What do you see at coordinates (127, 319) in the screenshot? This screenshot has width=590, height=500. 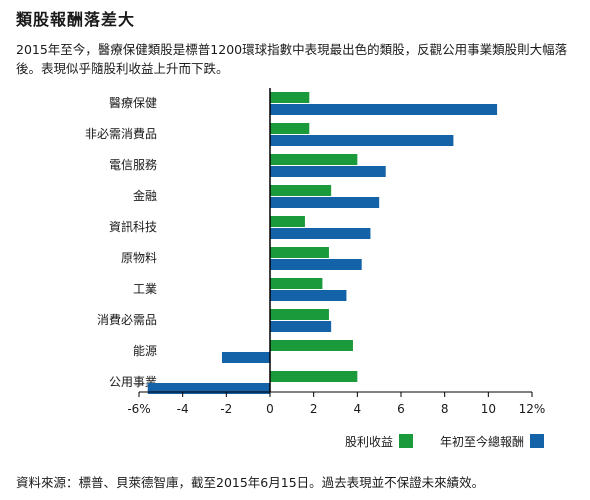 I see `category-label: 消費必需品` at bounding box center [127, 319].